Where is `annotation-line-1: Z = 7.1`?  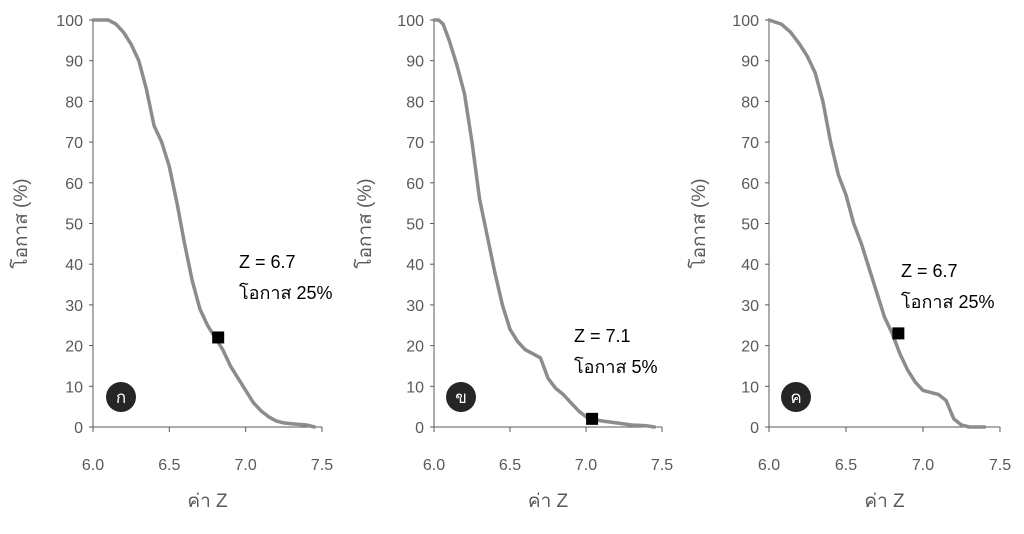 annotation-line-1: Z = 7.1 is located at coordinates (602, 336).